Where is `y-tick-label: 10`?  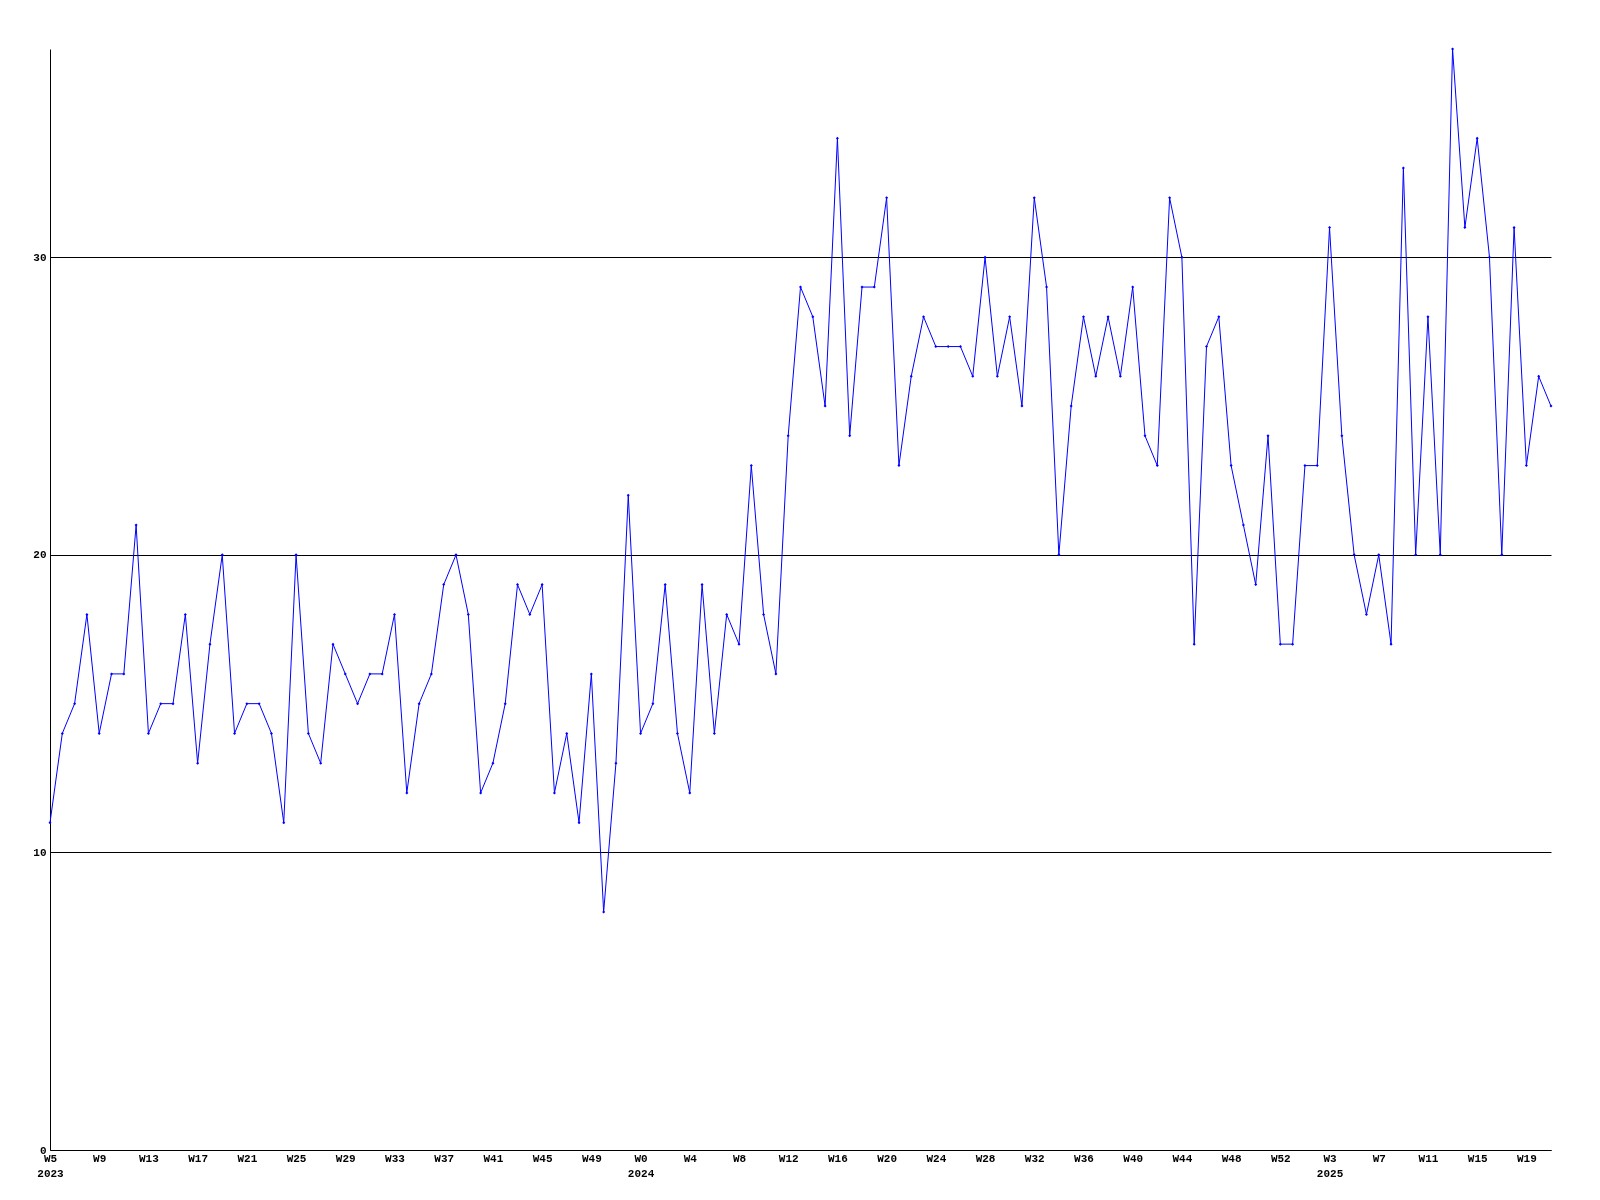 y-tick-label: 10 is located at coordinates (40, 852).